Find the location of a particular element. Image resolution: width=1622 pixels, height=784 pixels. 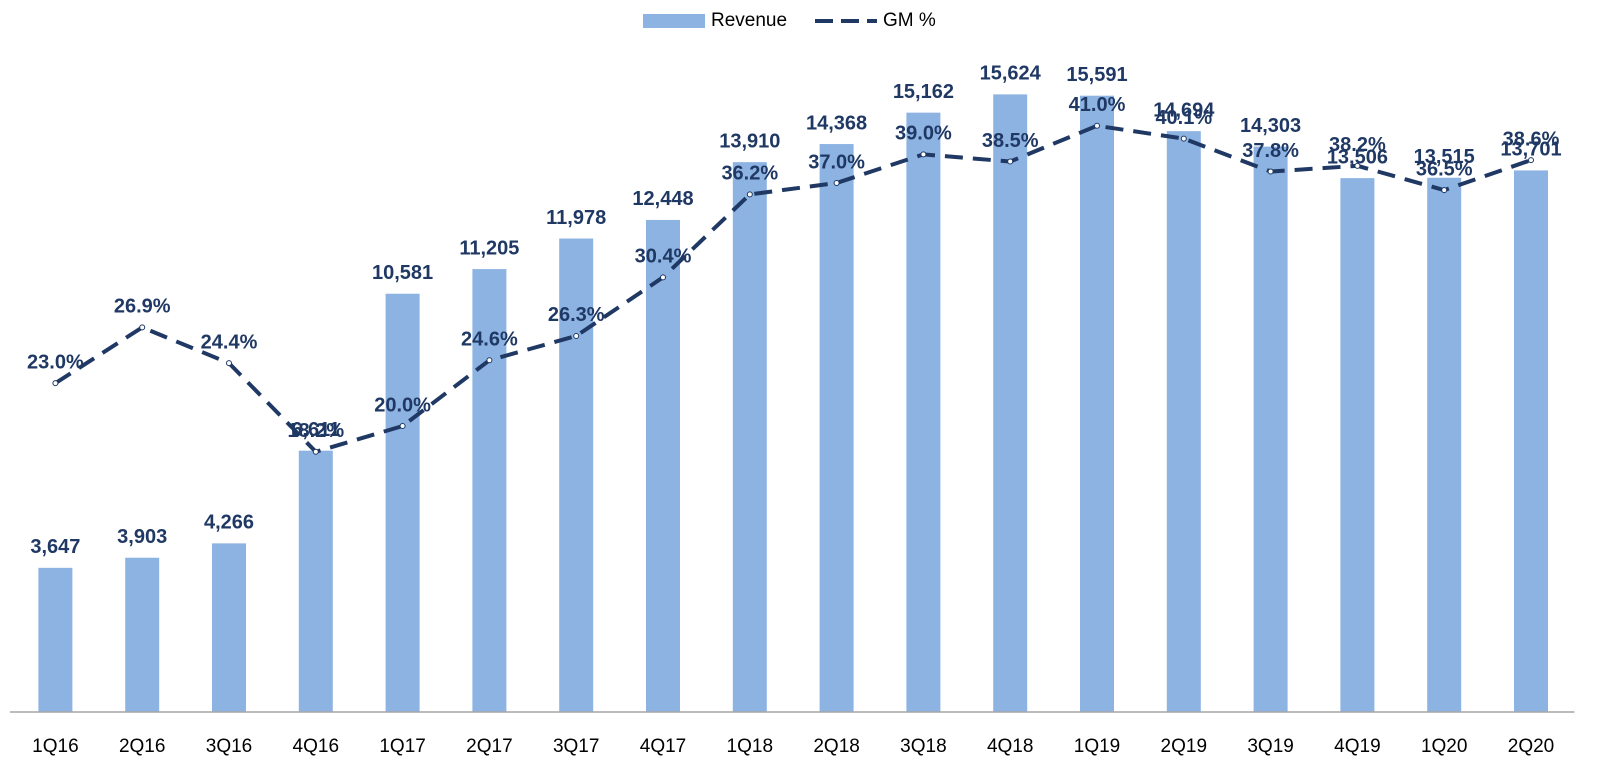

data-label: 13,910 is located at coordinates (749, 141).